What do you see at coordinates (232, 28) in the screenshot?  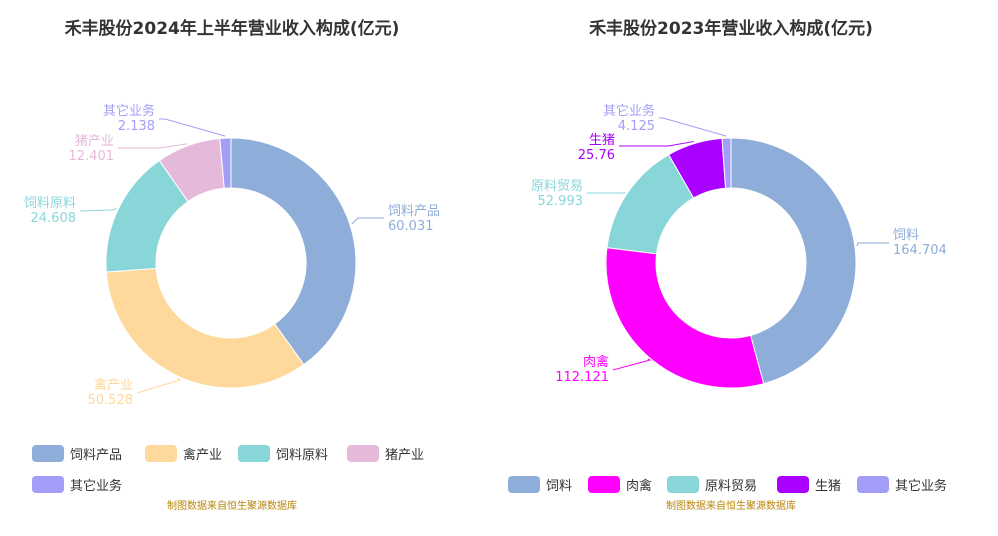 I see `chart-title-left: 禾丰股份2024年上半年营业收入构成(亿元)` at bounding box center [232, 28].